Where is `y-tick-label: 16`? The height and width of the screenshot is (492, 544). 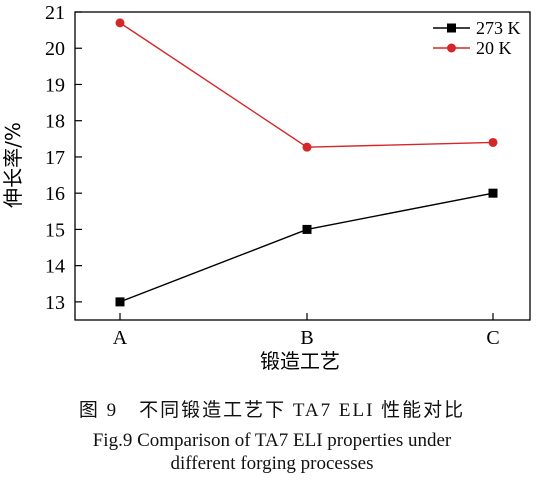
y-tick-label: 16 is located at coordinates (55, 194).